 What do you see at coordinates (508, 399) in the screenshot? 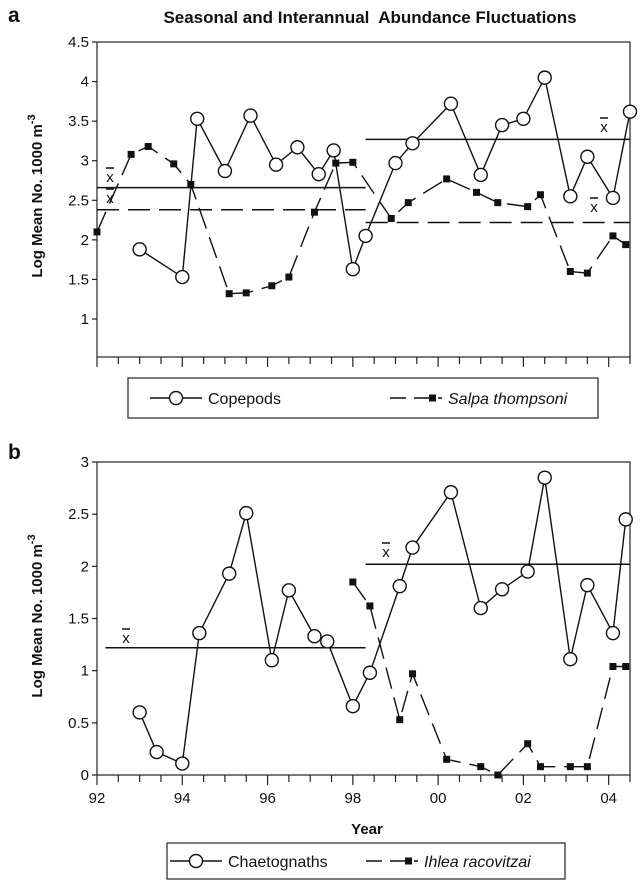
I see `legend-label: Salpa thompsoni` at bounding box center [508, 399].